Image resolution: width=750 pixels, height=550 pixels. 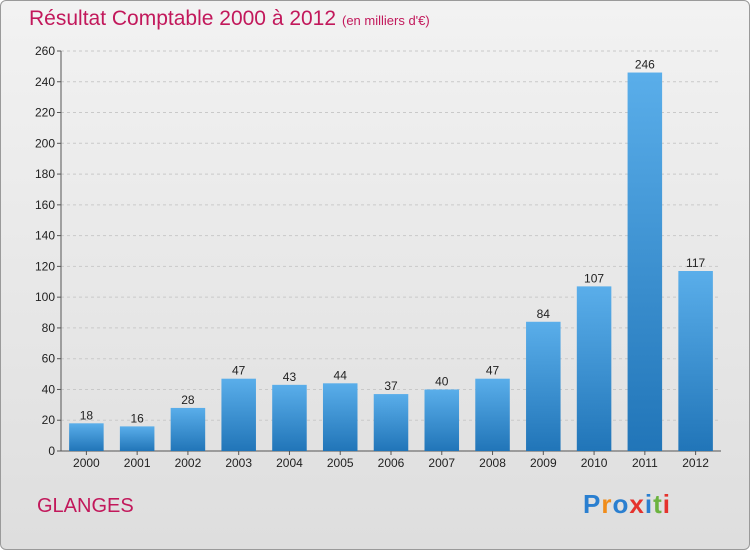 I want to click on x-tick-label-2000: 2000, so click(x=86, y=463).